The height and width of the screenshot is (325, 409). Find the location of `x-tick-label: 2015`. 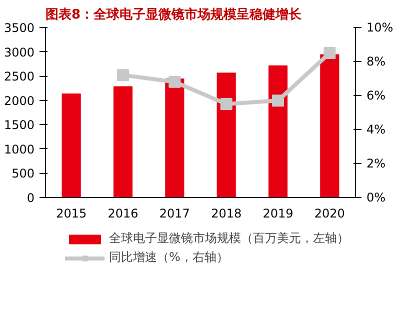

x-tick-label: 2015 is located at coordinates (71, 213).